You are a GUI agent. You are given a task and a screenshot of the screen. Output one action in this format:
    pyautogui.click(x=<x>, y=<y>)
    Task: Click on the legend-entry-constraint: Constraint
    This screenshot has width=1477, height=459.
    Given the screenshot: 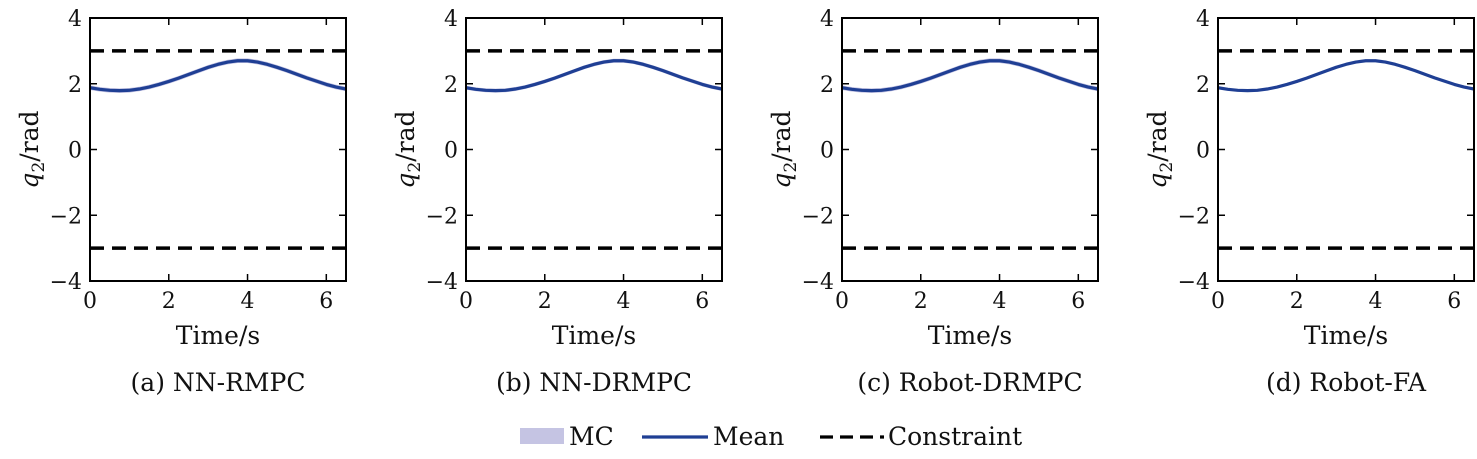 What is the action you would take?
    pyautogui.click(x=921, y=436)
    